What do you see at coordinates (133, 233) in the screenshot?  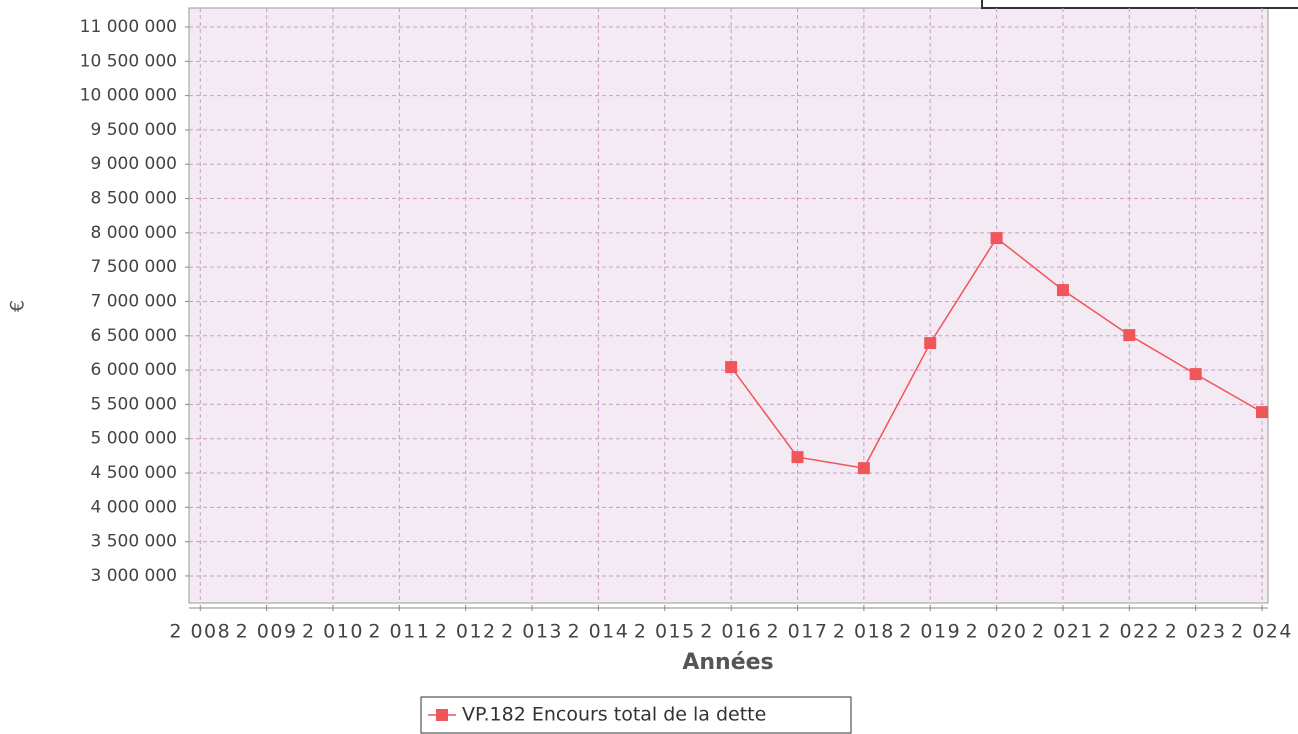 I see `y-tick-label: 8 000 000` at bounding box center [133, 233].